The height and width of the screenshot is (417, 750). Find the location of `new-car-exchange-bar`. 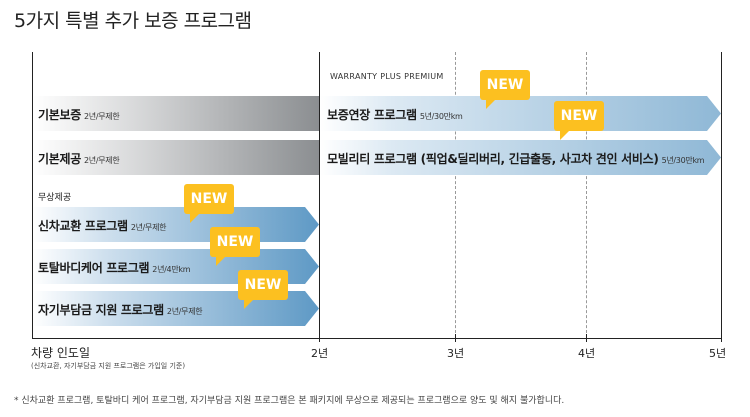

new-car-exchange-bar is located at coordinates (176, 224).